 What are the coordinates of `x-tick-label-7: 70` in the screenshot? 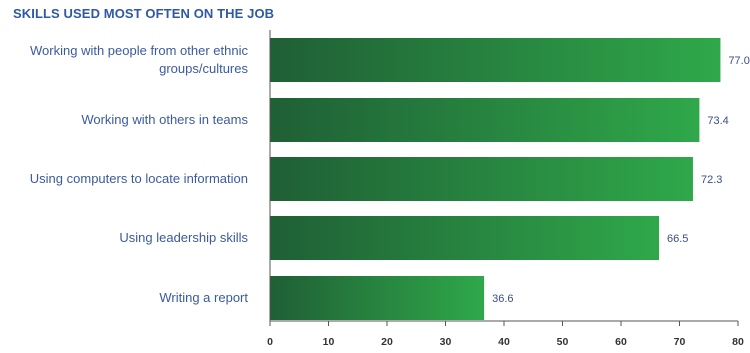 It's located at (680, 342).